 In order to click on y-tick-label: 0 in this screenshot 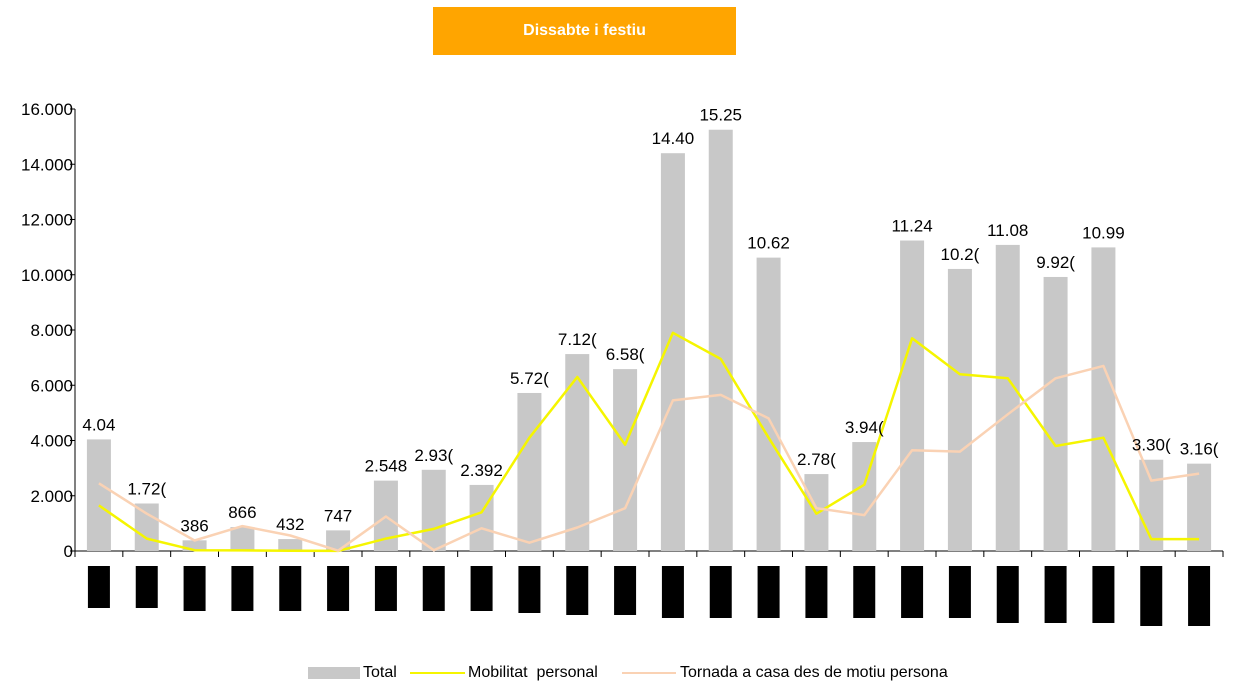, I will do `click(68, 551)`.